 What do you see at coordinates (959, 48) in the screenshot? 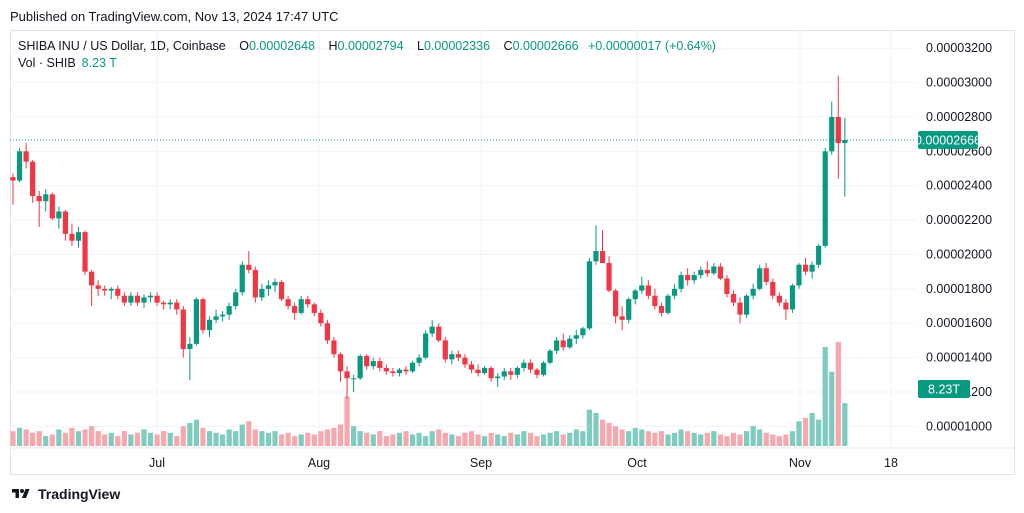
I see `y-tick-label: 0.00003200` at bounding box center [959, 48].